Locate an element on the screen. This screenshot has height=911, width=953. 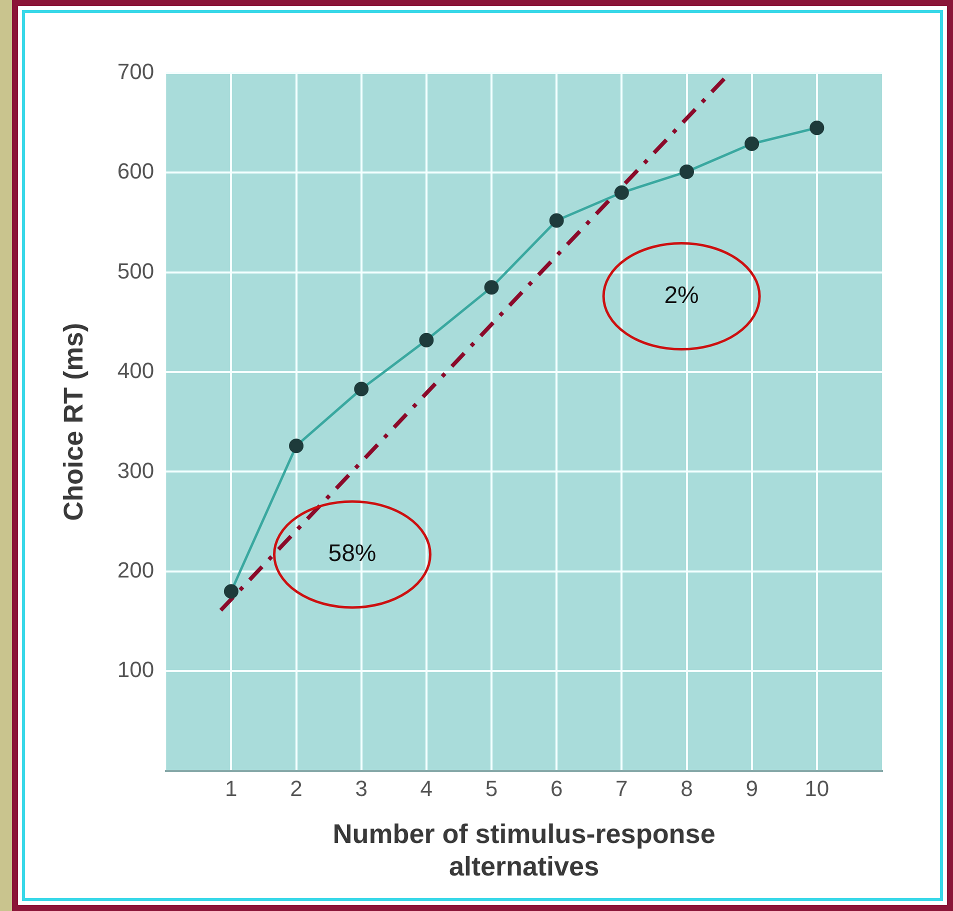
annotation: 58% is located at coordinates (352, 554).